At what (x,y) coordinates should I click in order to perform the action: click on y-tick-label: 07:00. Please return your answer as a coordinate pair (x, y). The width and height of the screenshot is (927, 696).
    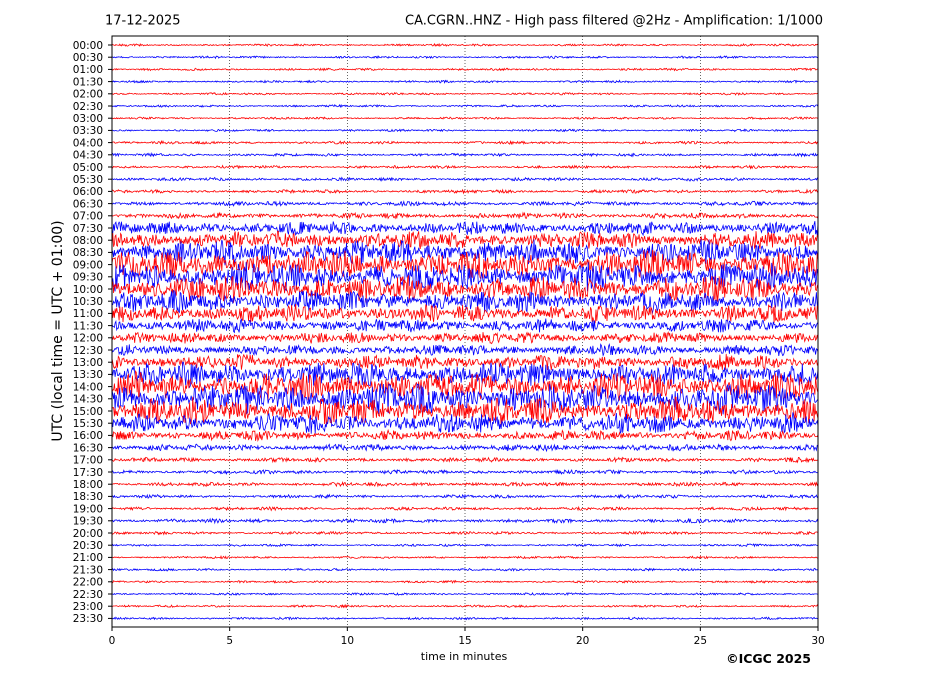
    Looking at the image, I should click on (88, 217).